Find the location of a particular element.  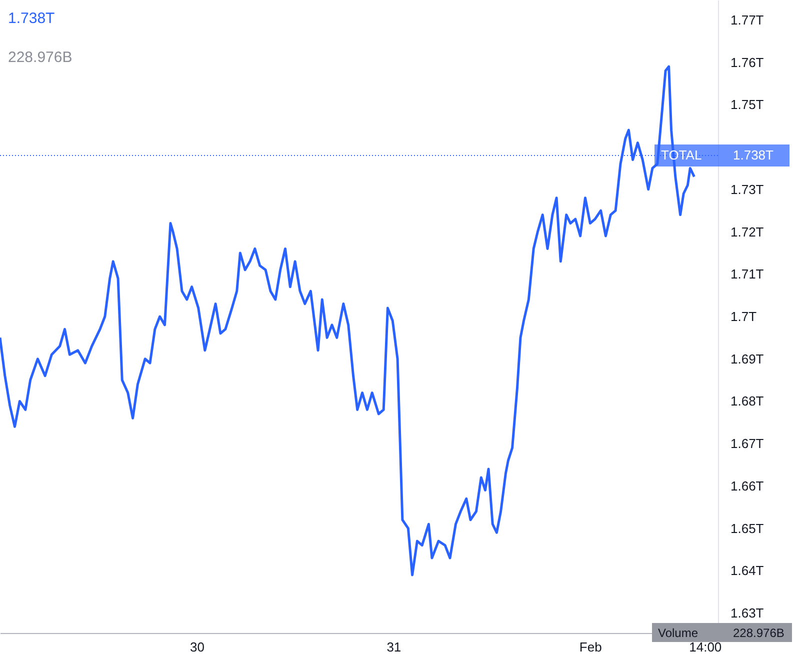

y-tick-label: 1.7T is located at coordinates (743, 316).